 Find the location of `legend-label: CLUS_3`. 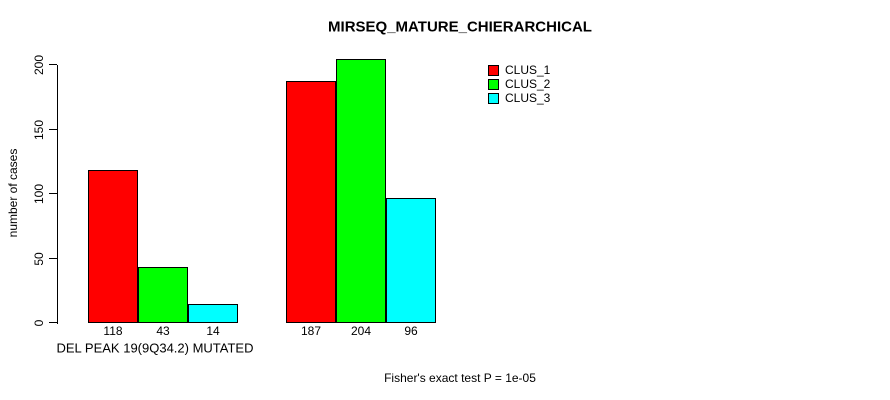

legend-label: CLUS_3 is located at coordinates (528, 98).